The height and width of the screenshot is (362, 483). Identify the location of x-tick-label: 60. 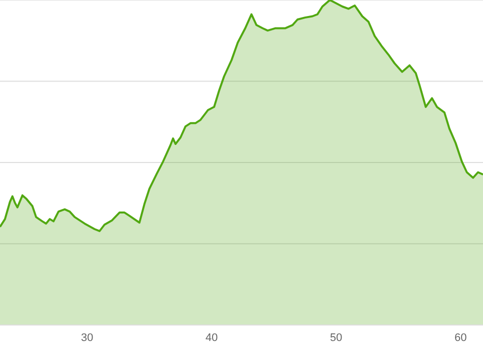
(460, 338).